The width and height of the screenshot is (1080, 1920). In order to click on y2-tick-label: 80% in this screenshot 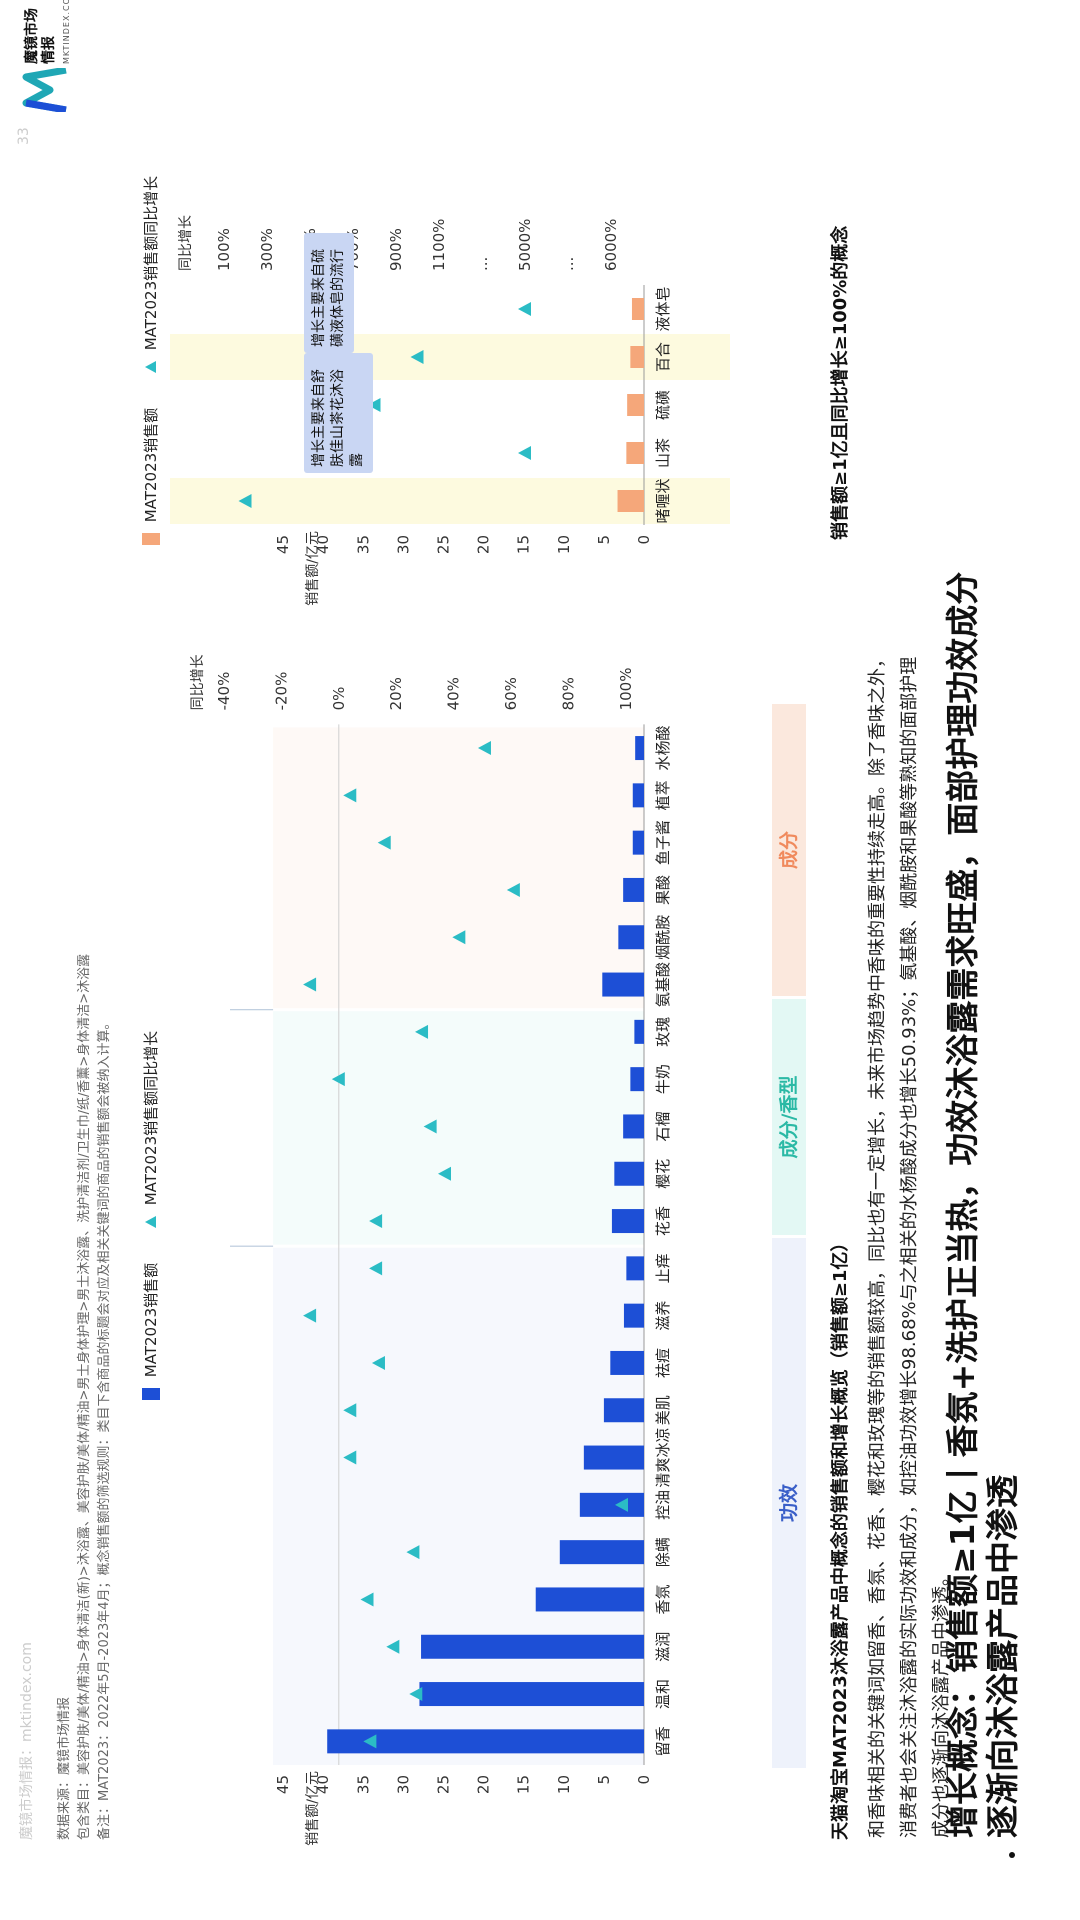, I will do `click(568, 693)`.